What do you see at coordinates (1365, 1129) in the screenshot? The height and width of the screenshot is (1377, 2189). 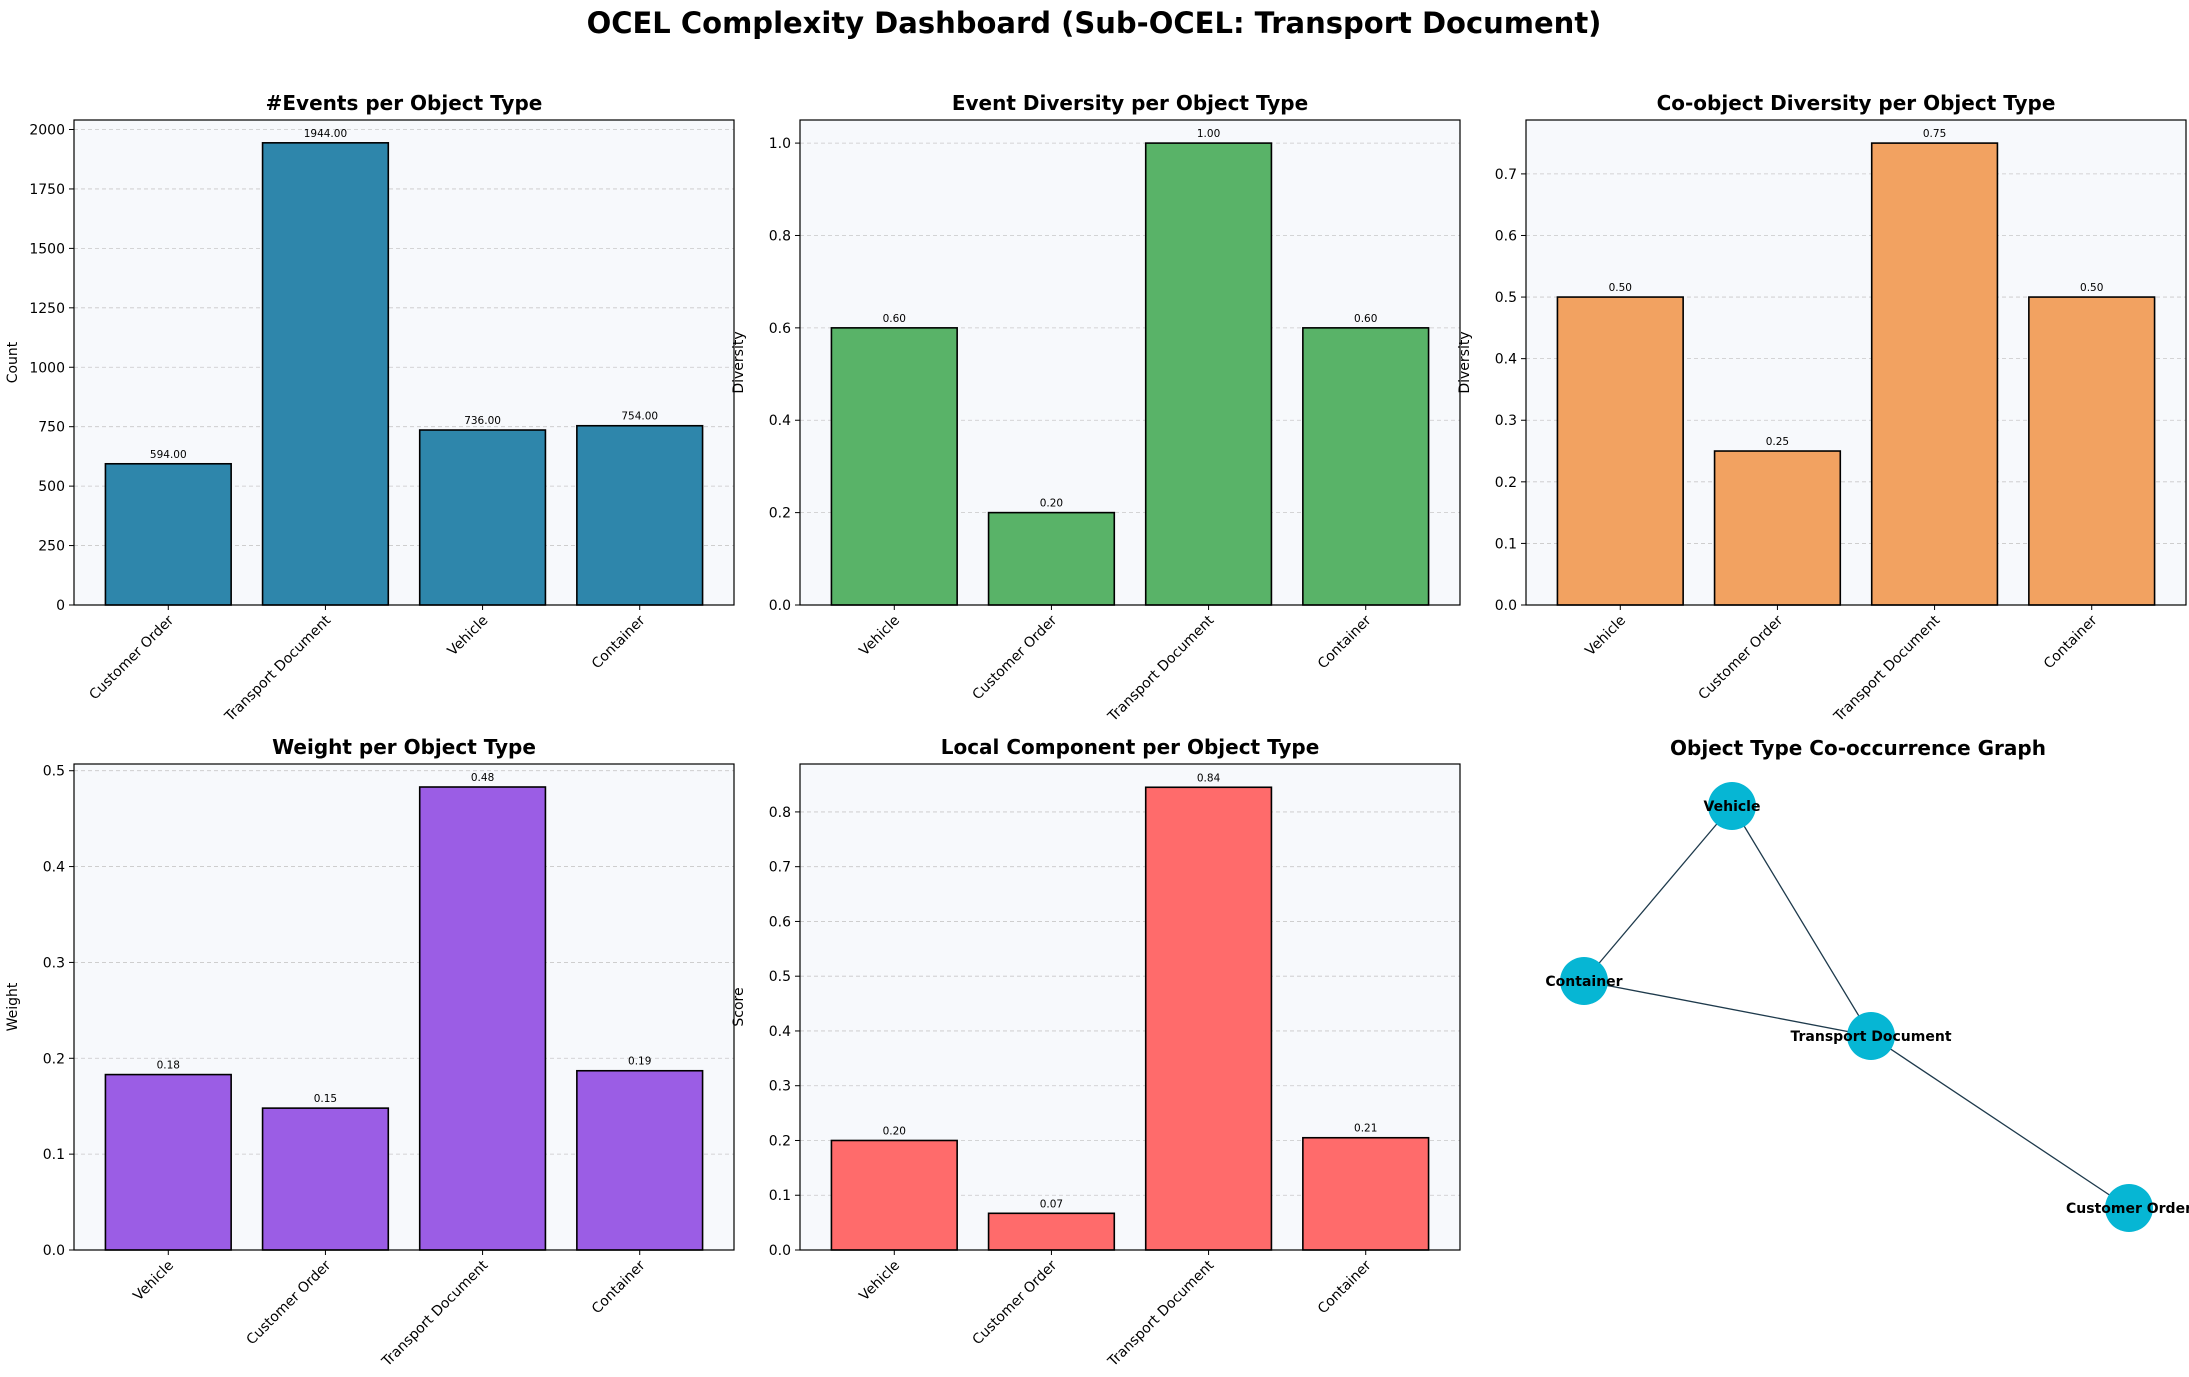 I see `bar-value-label: 0.21` at bounding box center [1365, 1129].